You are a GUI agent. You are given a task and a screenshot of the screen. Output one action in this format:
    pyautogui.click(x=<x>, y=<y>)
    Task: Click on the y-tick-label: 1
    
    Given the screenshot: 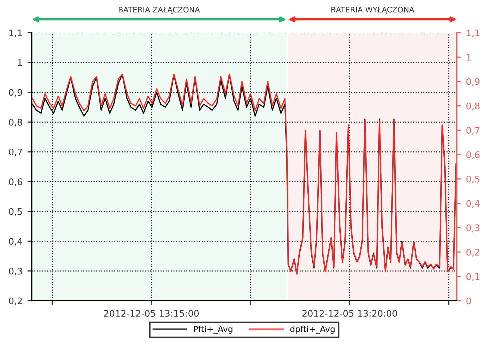 What is the action you would take?
    pyautogui.click(x=20, y=63)
    